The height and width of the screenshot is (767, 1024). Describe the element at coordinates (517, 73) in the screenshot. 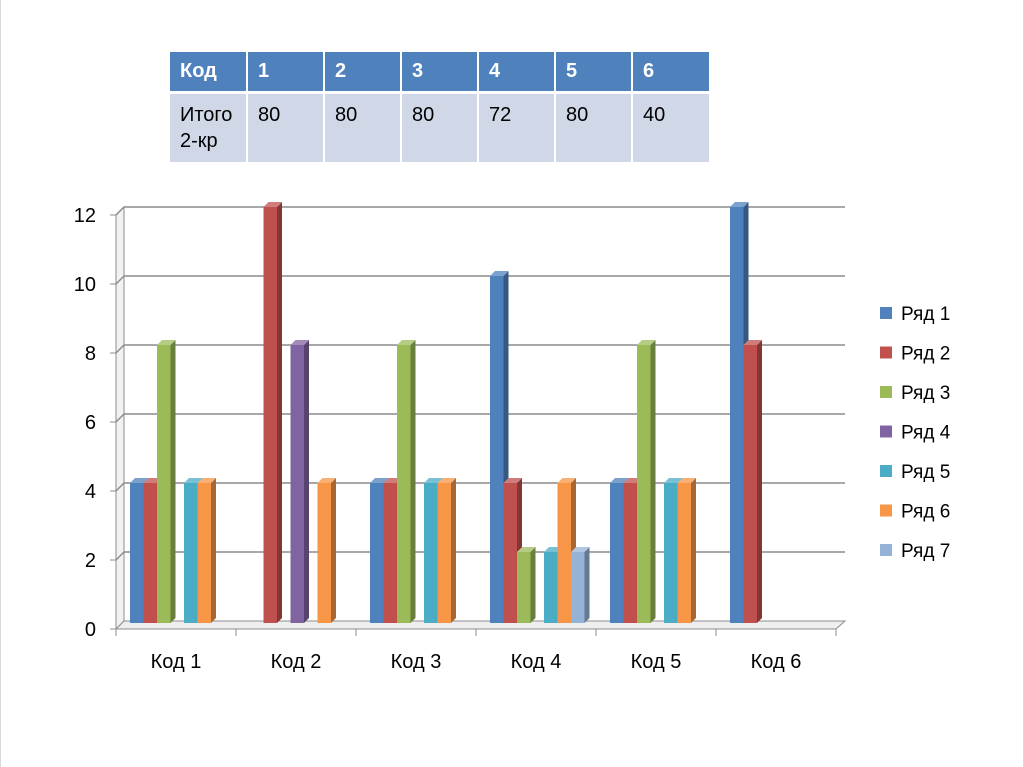

I see `table-header-cell: 4` at that location.